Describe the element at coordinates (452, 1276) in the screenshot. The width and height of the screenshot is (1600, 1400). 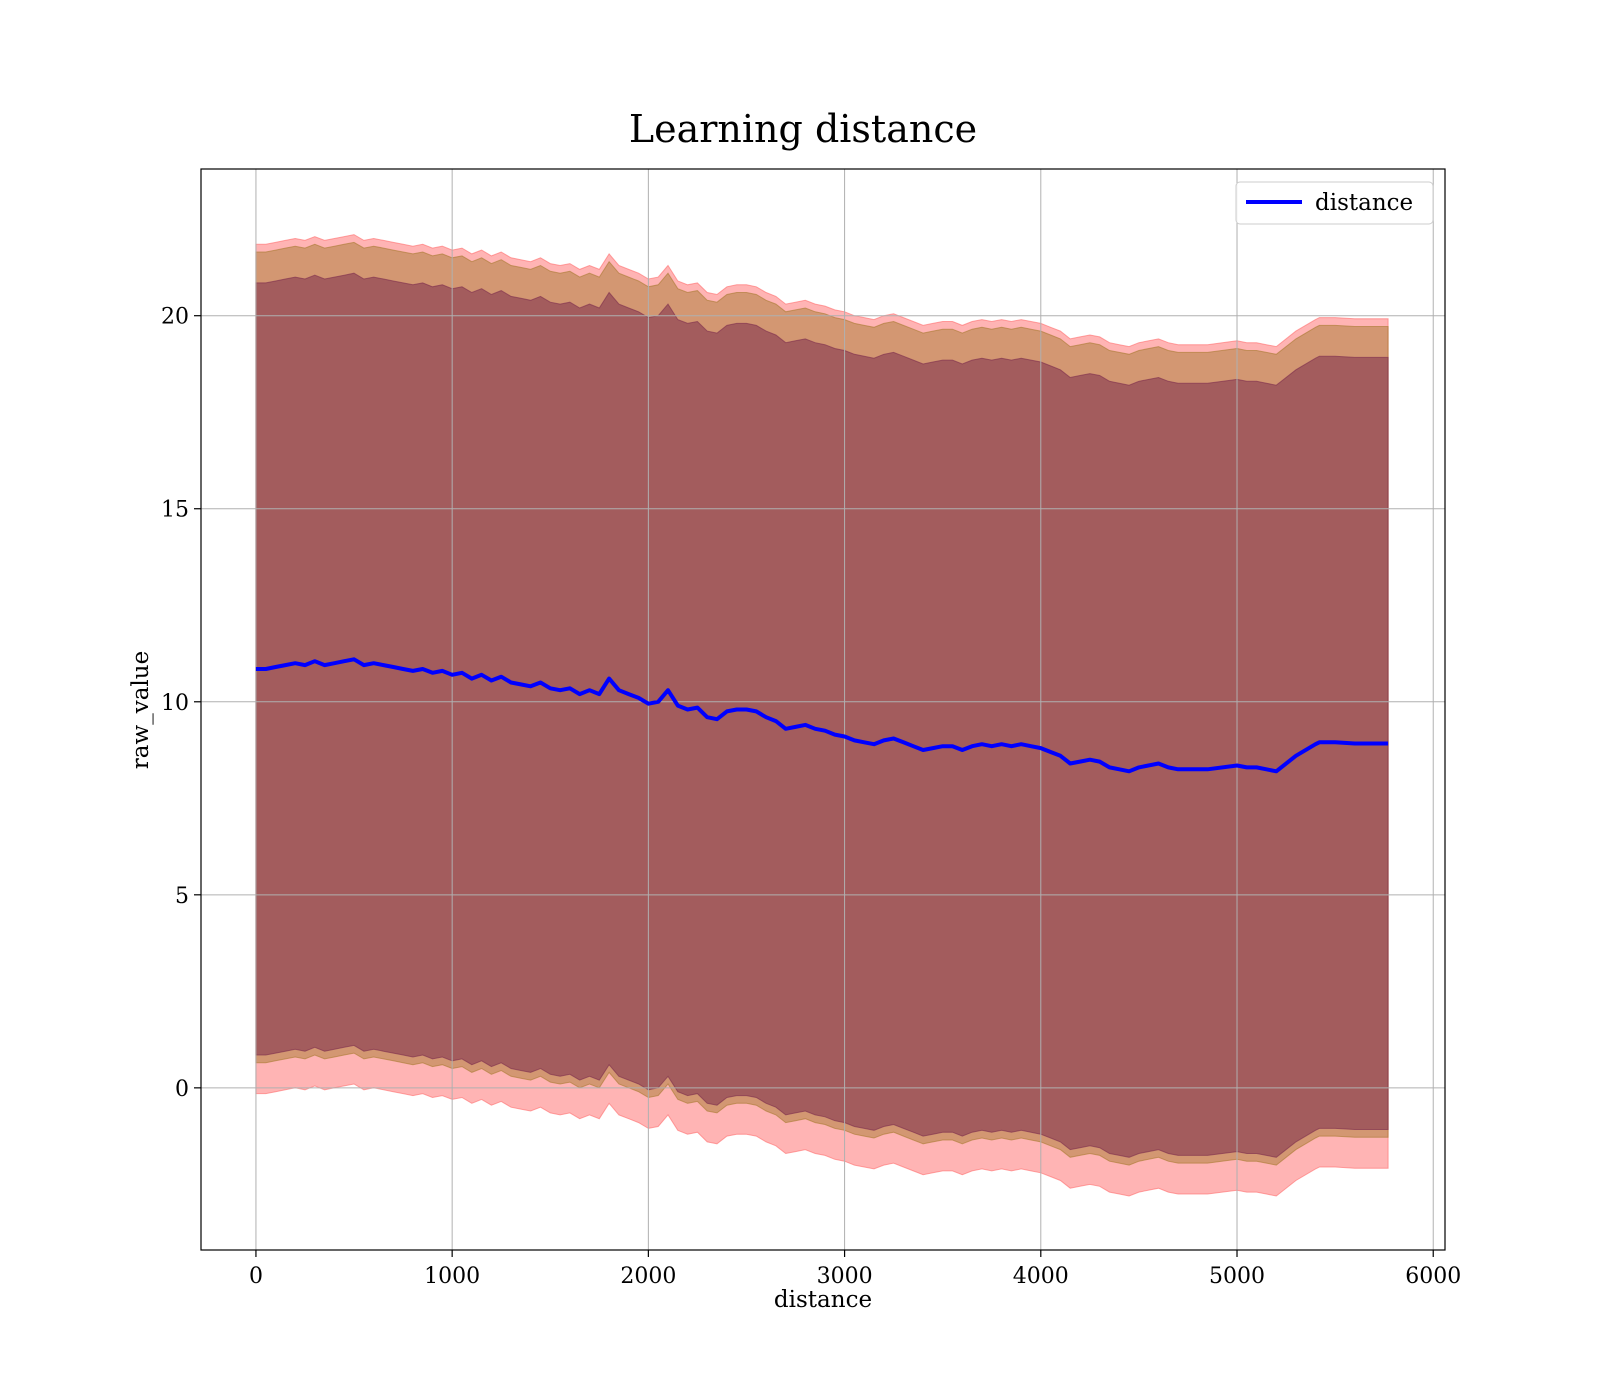
I see `x-tick-label-1: 1000` at that location.